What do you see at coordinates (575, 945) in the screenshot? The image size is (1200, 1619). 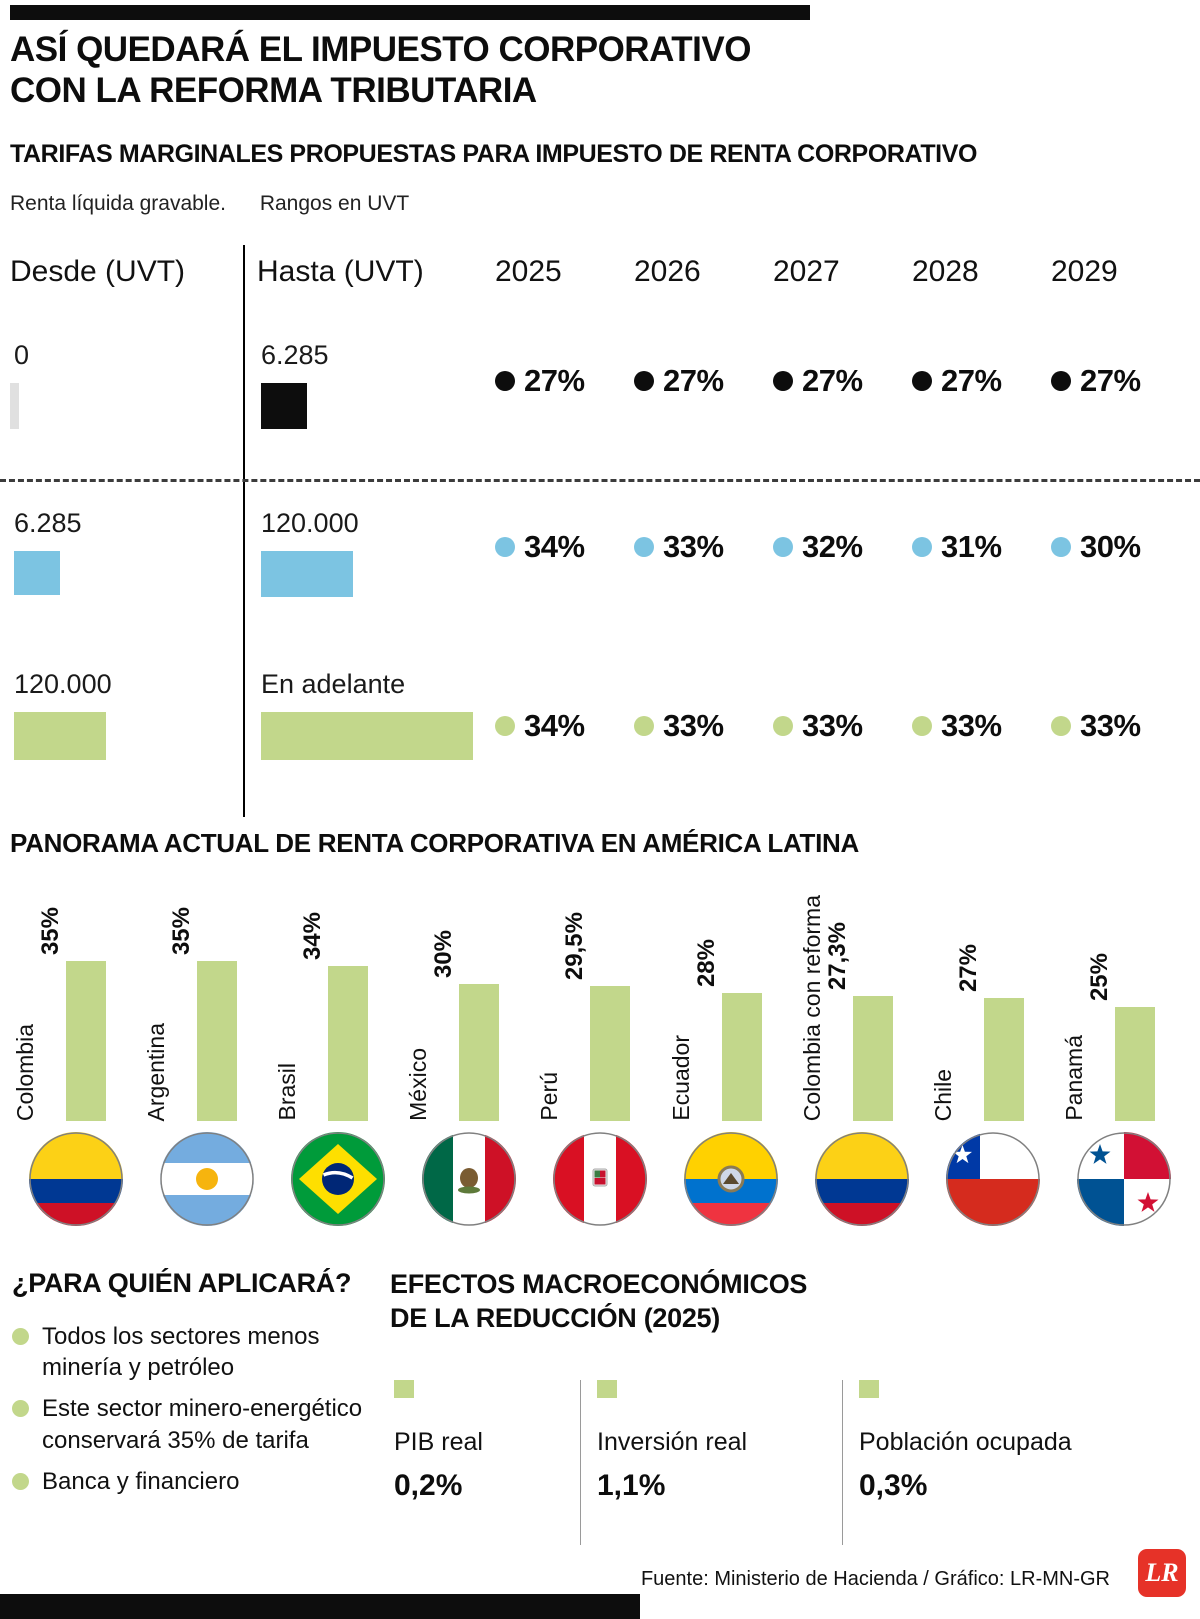 I see `bar-value-label: 29,5%` at bounding box center [575, 945].